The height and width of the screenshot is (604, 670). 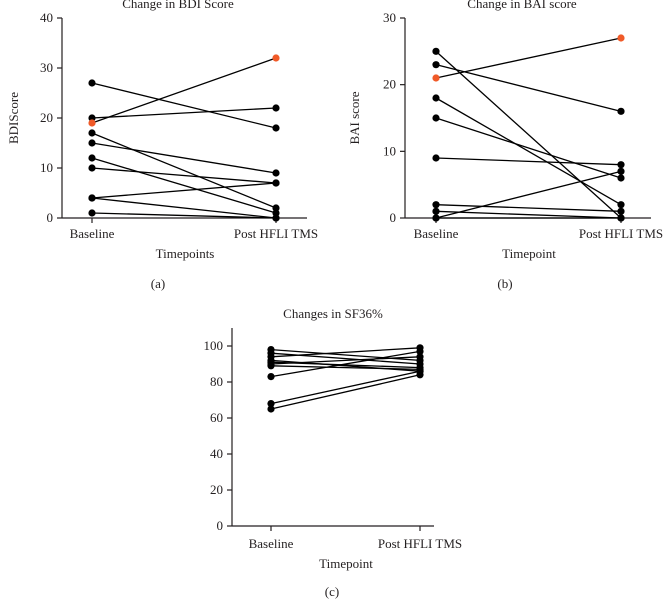 What do you see at coordinates (216, 381) in the screenshot?
I see `y-tick-label: 80` at bounding box center [216, 381].